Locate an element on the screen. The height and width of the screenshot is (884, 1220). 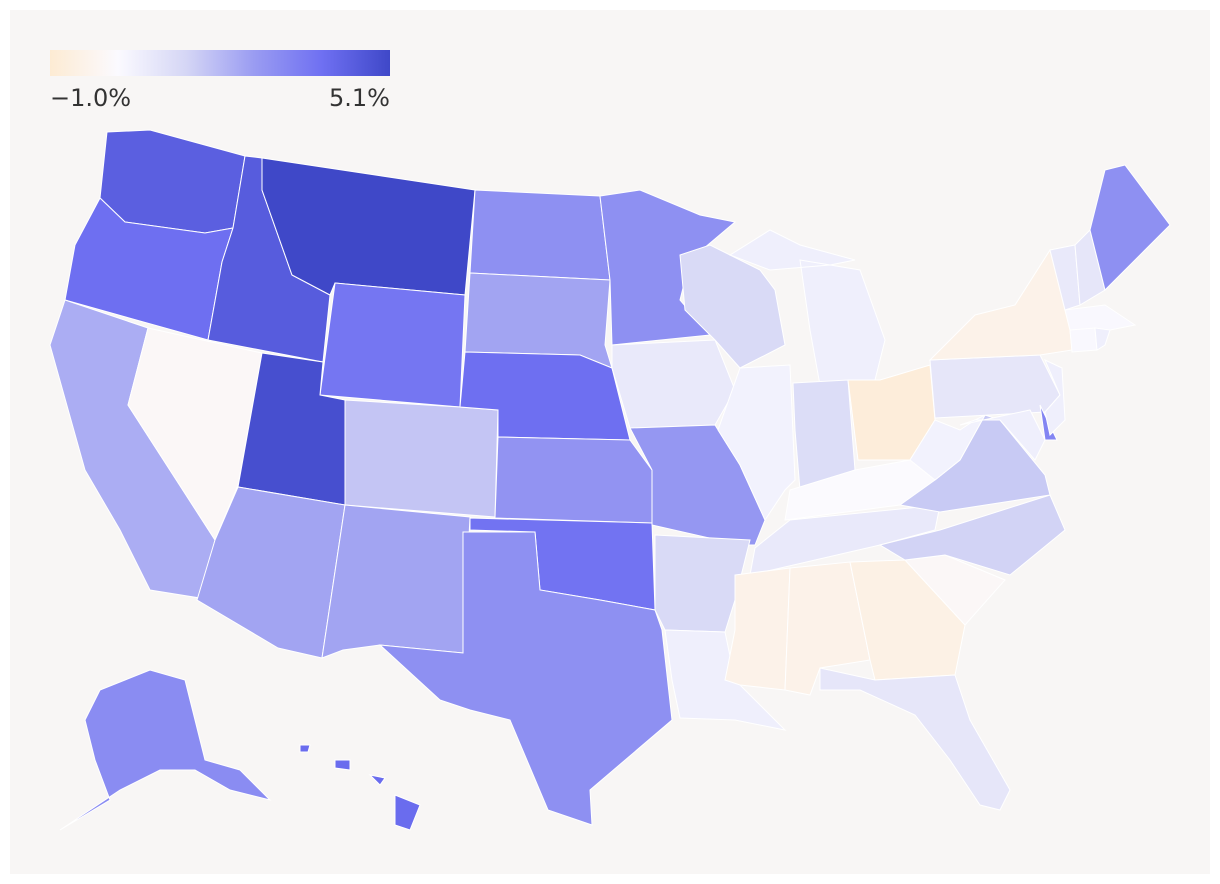
colorbar-label: 5.1% is located at coordinates (359, 98).